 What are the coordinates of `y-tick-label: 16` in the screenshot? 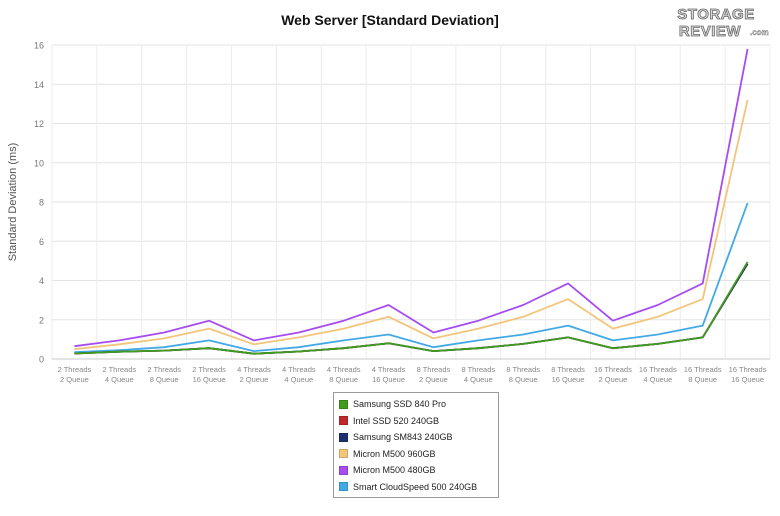 It's located at (39, 46).